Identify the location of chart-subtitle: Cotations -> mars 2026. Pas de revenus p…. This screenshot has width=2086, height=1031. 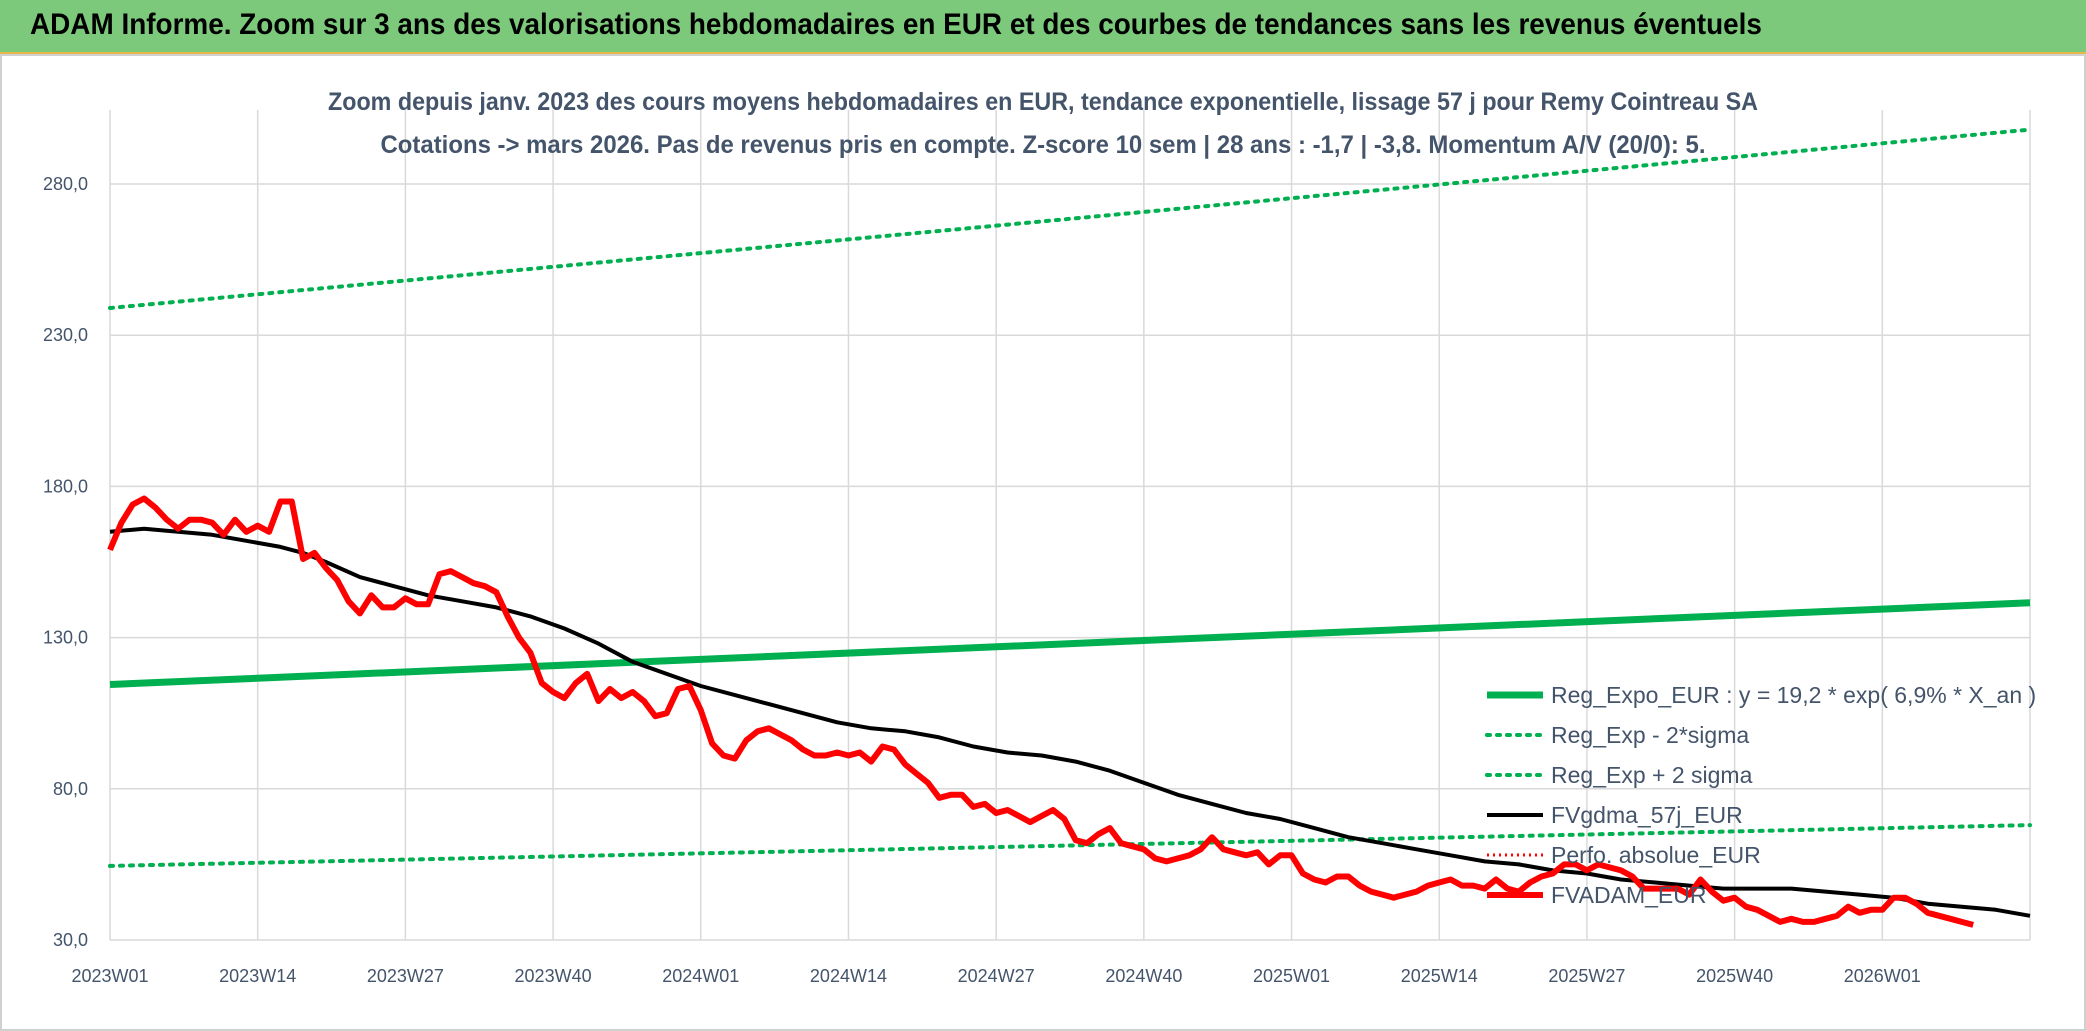
(1043, 145).